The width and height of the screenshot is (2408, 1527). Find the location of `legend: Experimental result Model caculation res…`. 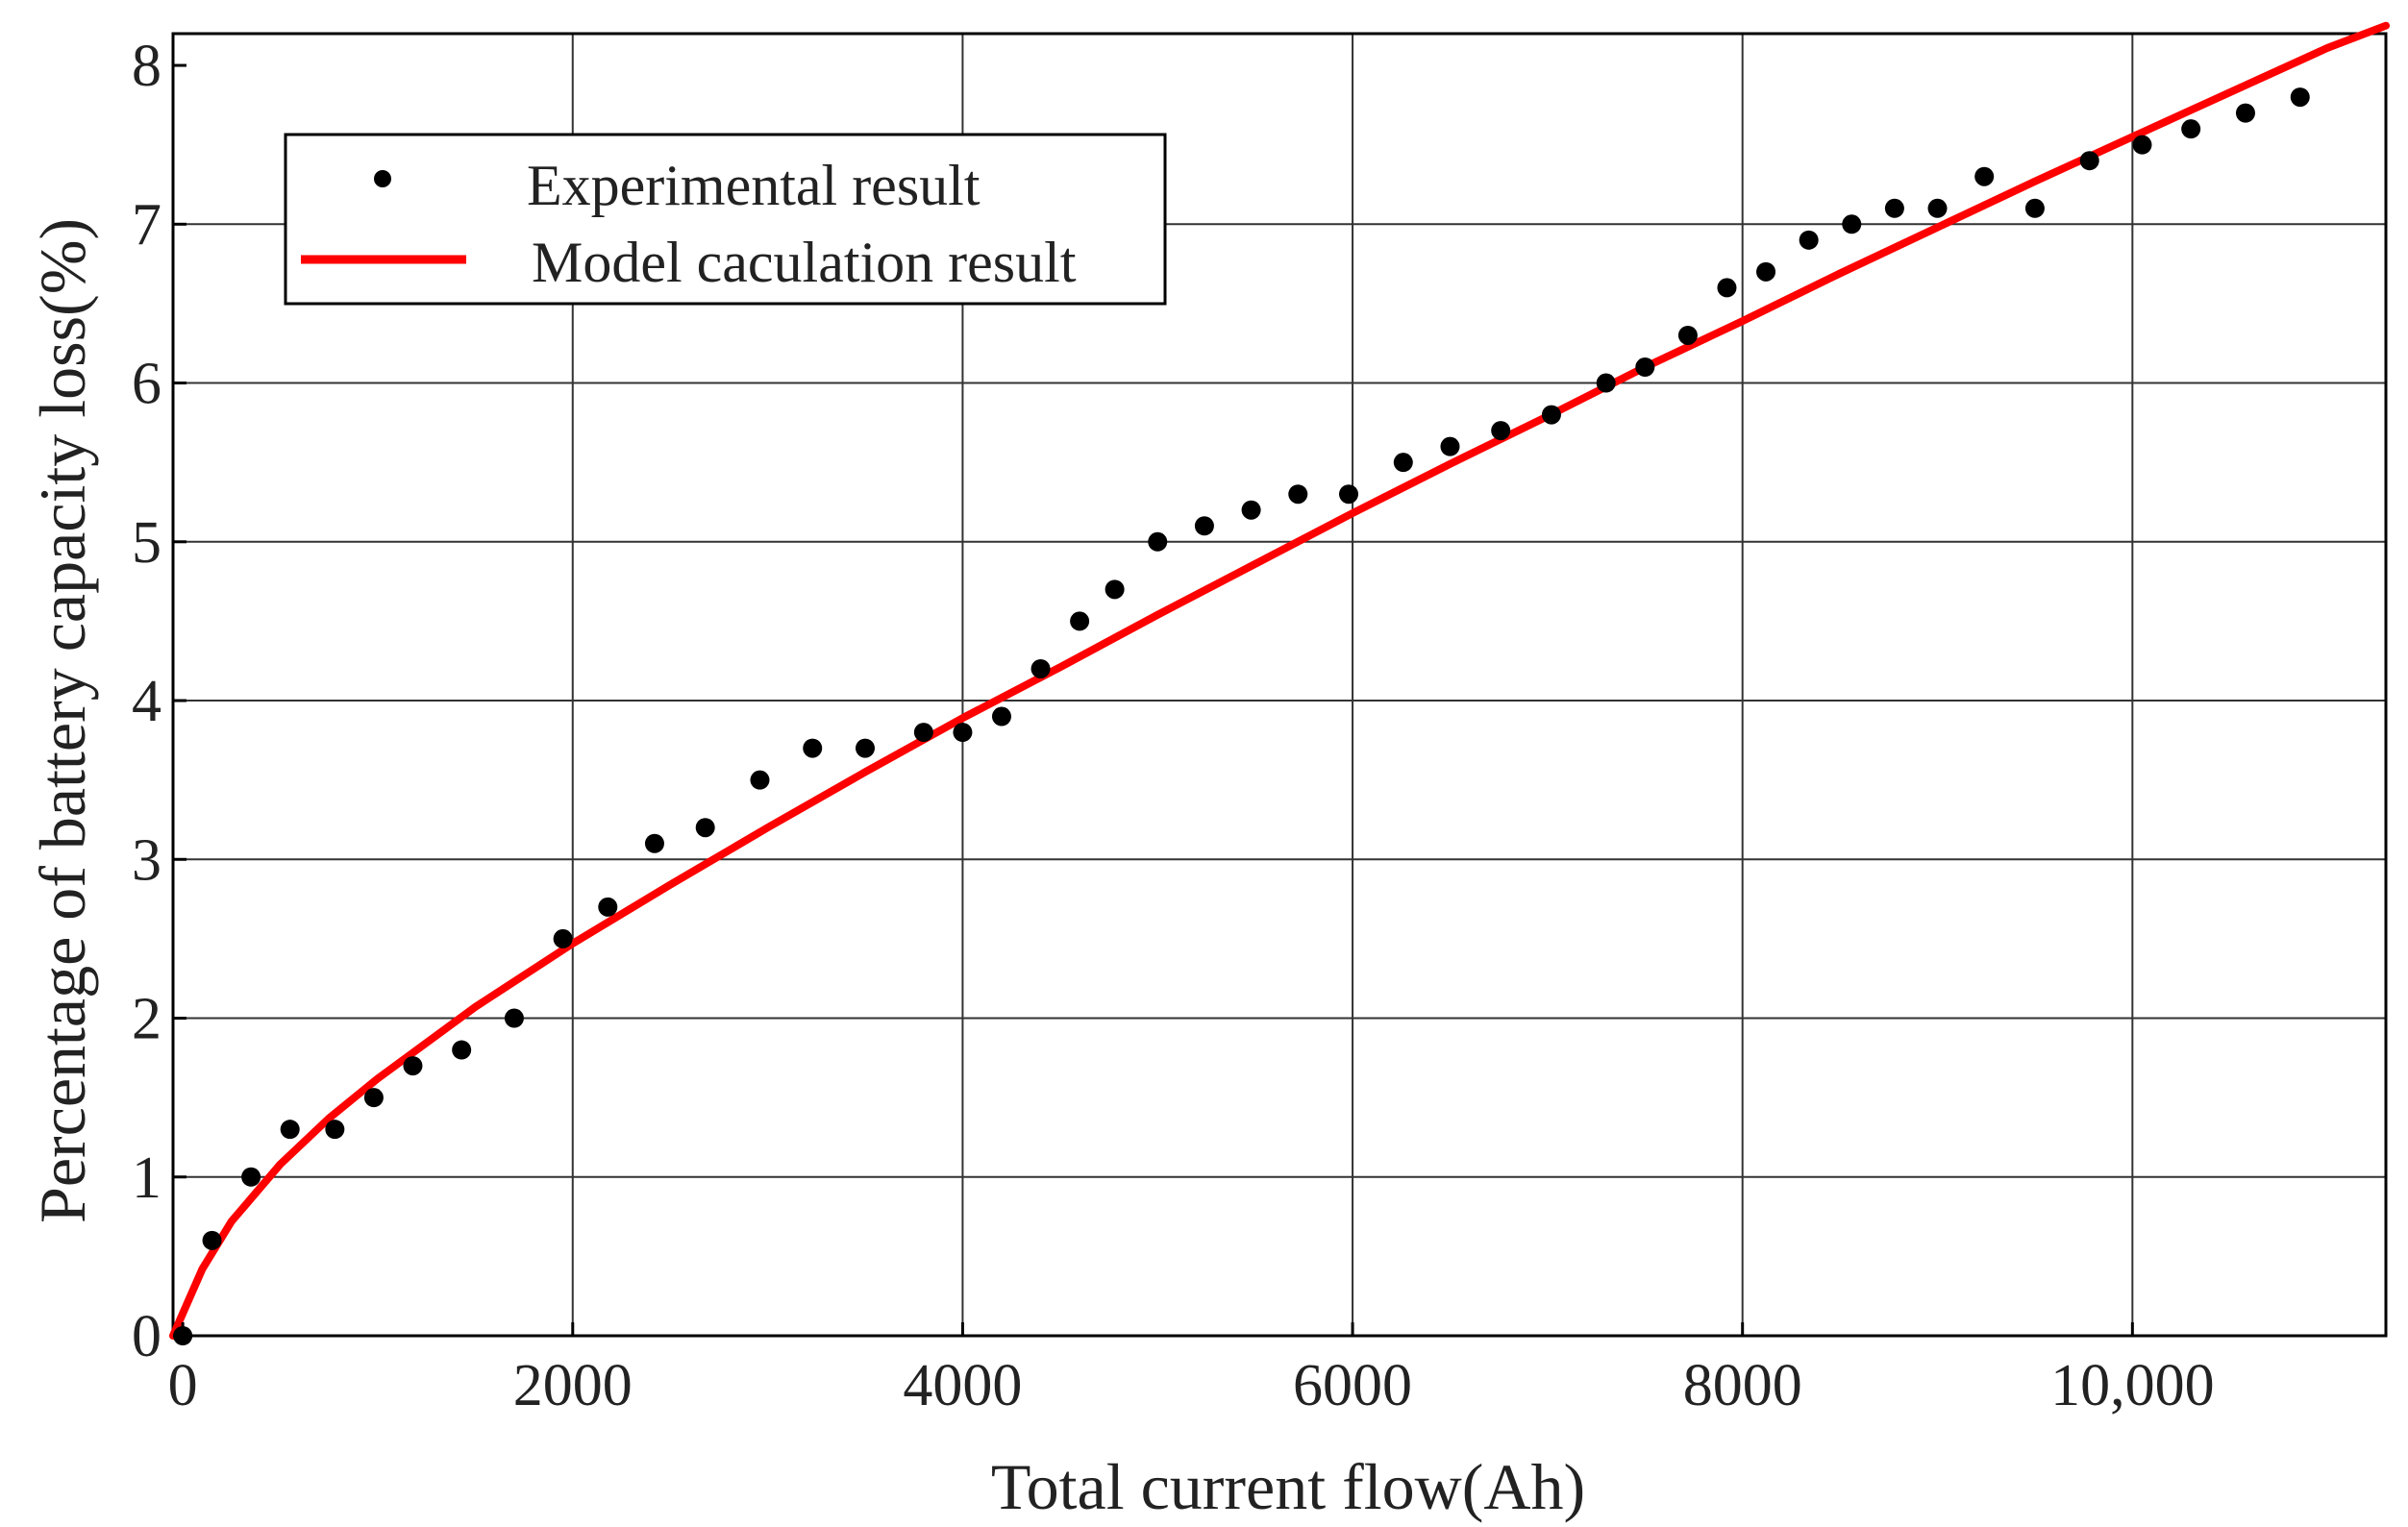

legend: Experimental result Model caculation res… is located at coordinates (725, 219).